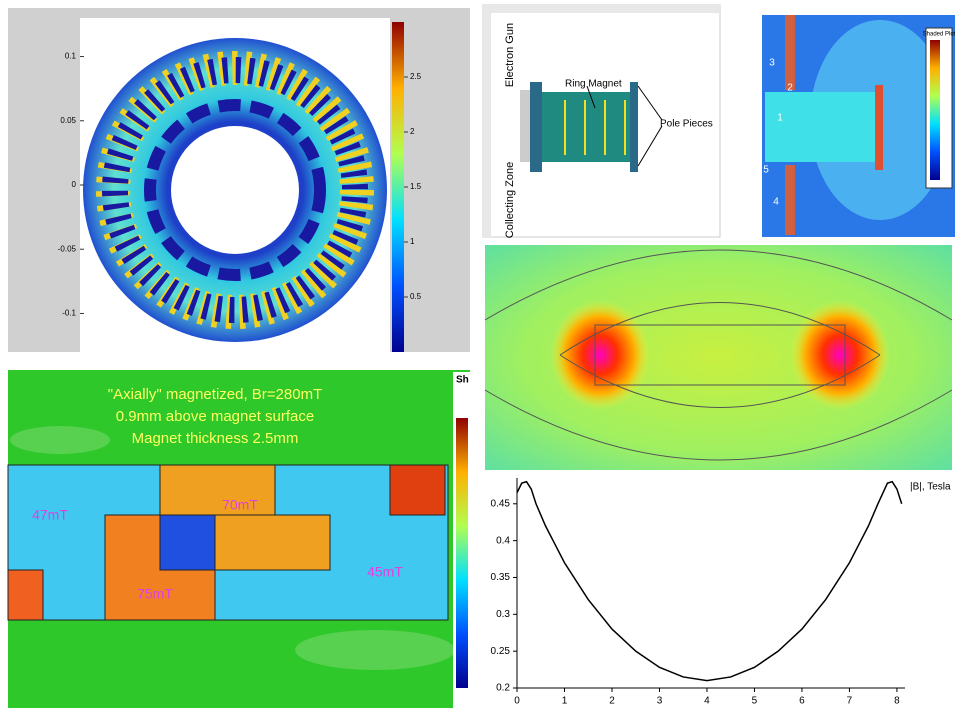 The image size is (962, 716). I want to click on field-label: 70mT, so click(240, 505).